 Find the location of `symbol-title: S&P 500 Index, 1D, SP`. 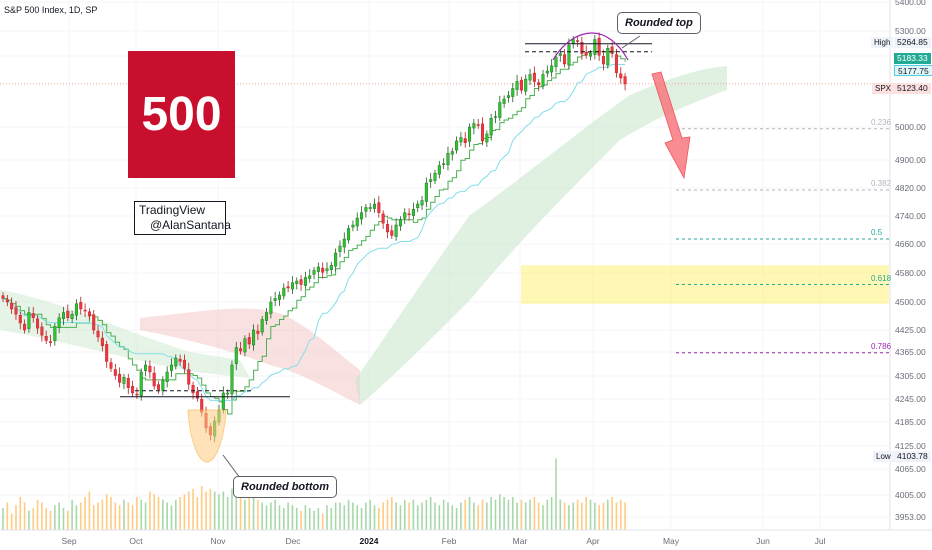

symbol-title: S&P 500 Index, 1D, SP is located at coordinates (51, 10).